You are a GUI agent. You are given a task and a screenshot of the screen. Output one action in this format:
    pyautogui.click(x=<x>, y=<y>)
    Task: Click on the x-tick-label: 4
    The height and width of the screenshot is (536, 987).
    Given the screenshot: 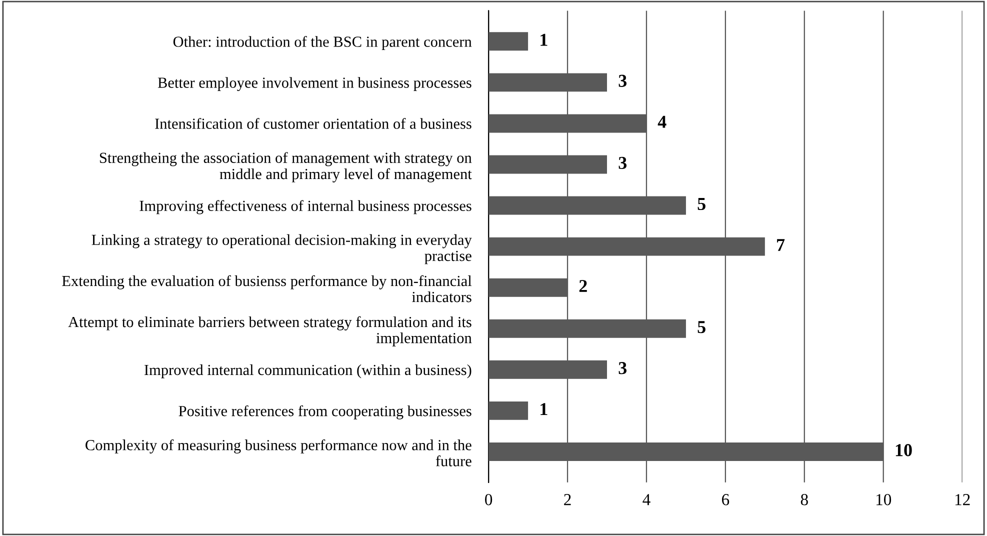 What is the action you would take?
    pyautogui.click(x=646, y=500)
    